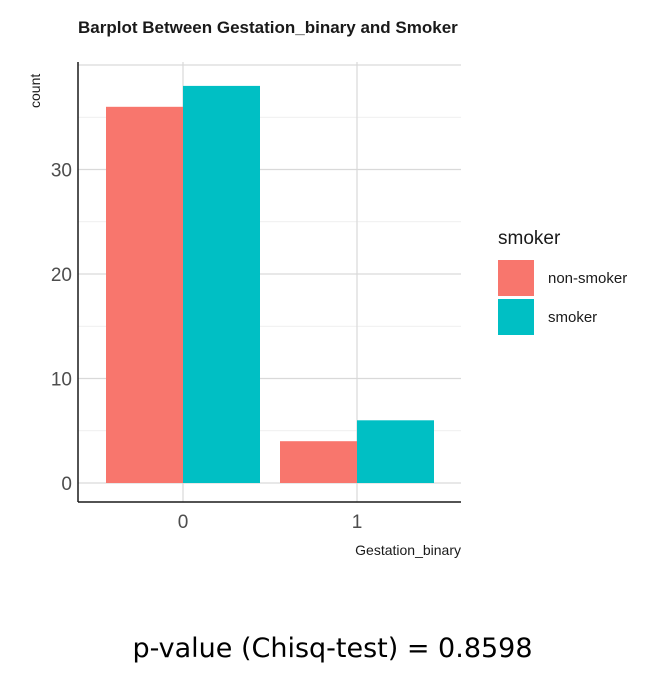 The width and height of the screenshot is (665, 685). What do you see at coordinates (183, 522) in the screenshot?
I see `x-tick-label: 0` at bounding box center [183, 522].